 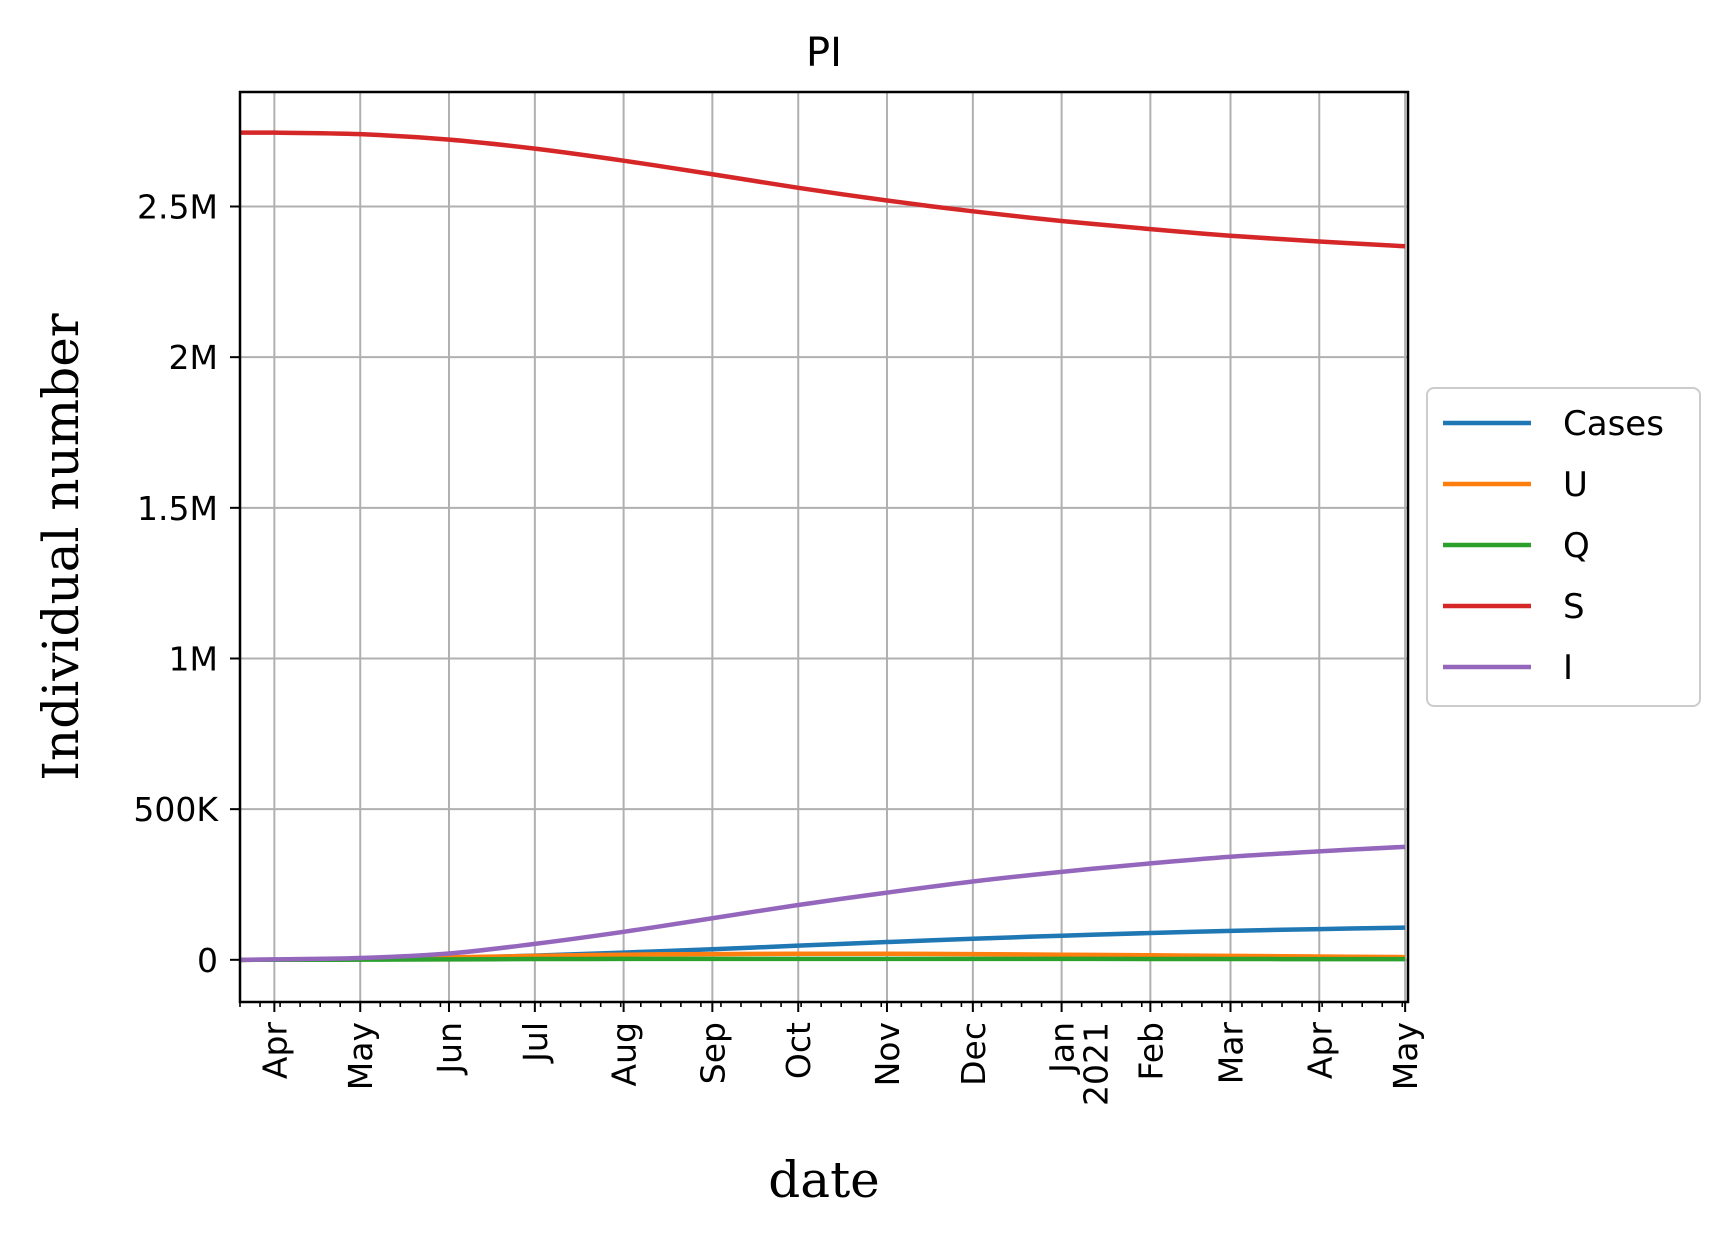 What do you see at coordinates (449, 1049) in the screenshot?
I see `x-tick-label: Jun` at bounding box center [449, 1049].